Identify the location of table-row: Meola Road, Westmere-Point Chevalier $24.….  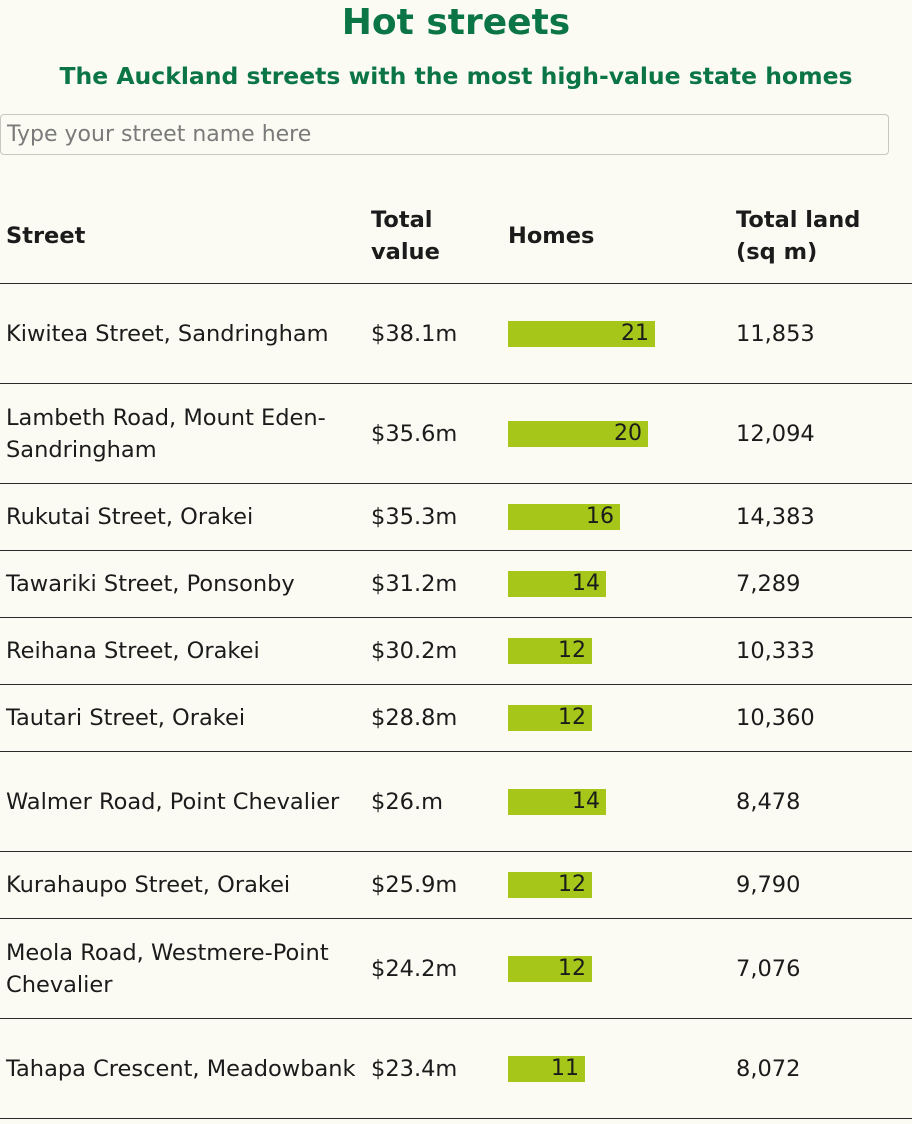
(456, 969).